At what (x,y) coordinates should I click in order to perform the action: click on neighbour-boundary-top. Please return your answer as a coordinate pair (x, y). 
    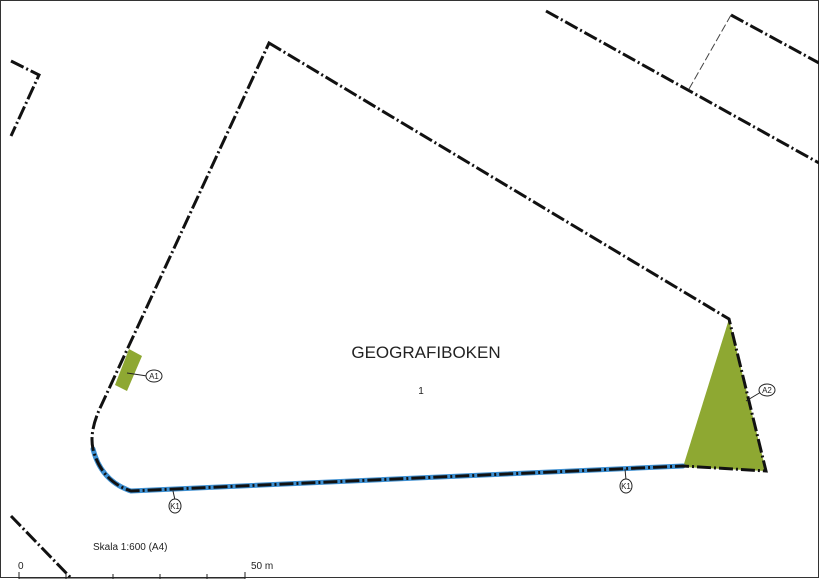
    Looking at the image, I should click on (682, 87).